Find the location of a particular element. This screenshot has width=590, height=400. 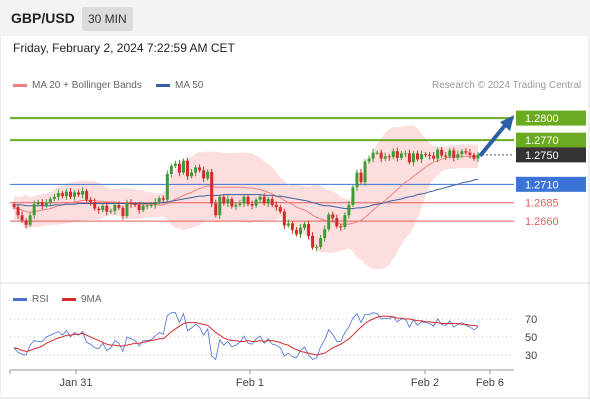

x-label-2: Feb 2 is located at coordinates (425, 383).